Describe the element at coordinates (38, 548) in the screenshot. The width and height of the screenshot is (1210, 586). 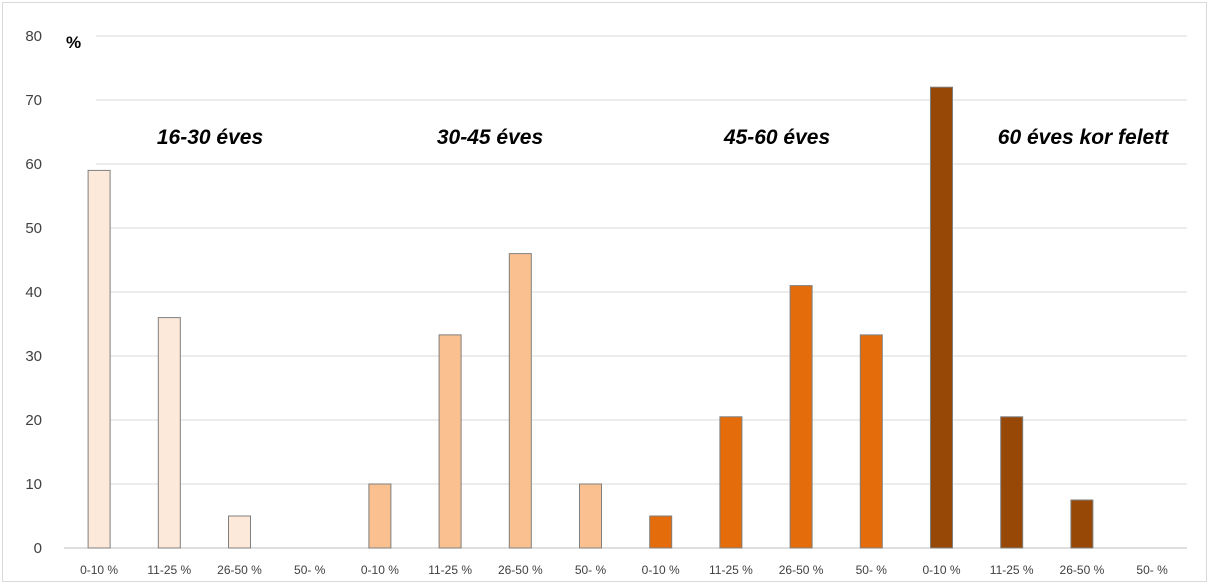
I see `y-tick-label: 0` at that location.